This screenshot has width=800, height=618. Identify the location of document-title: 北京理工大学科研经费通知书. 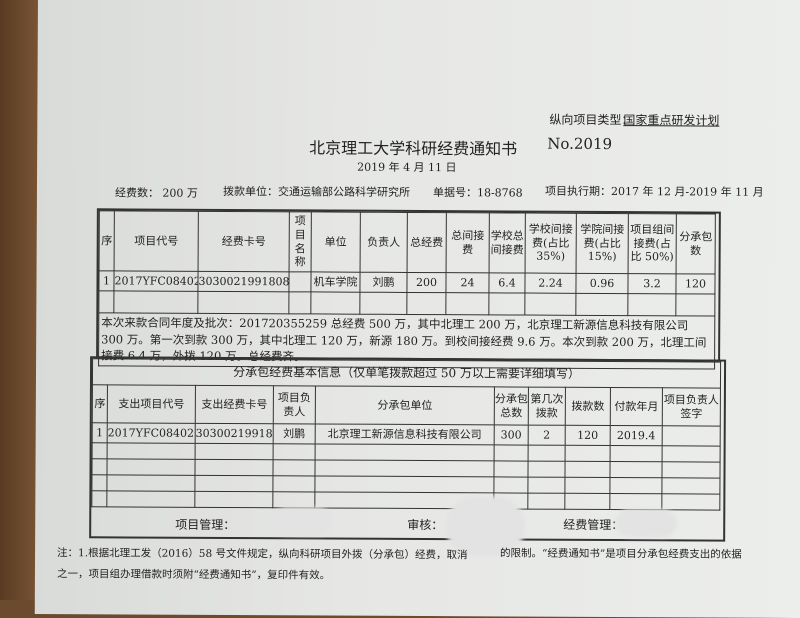
(413, 148).